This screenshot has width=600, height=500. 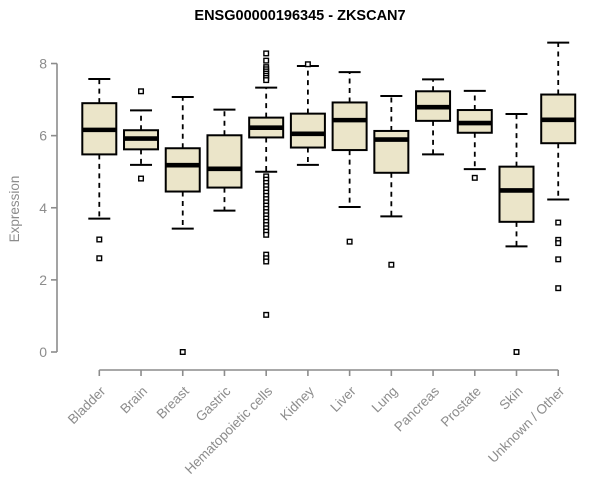 What do you see at coordinates (87, 405) in the screenshot?
I see `x-category-label-bladder: Bladder` at bounding box center [87, 405].